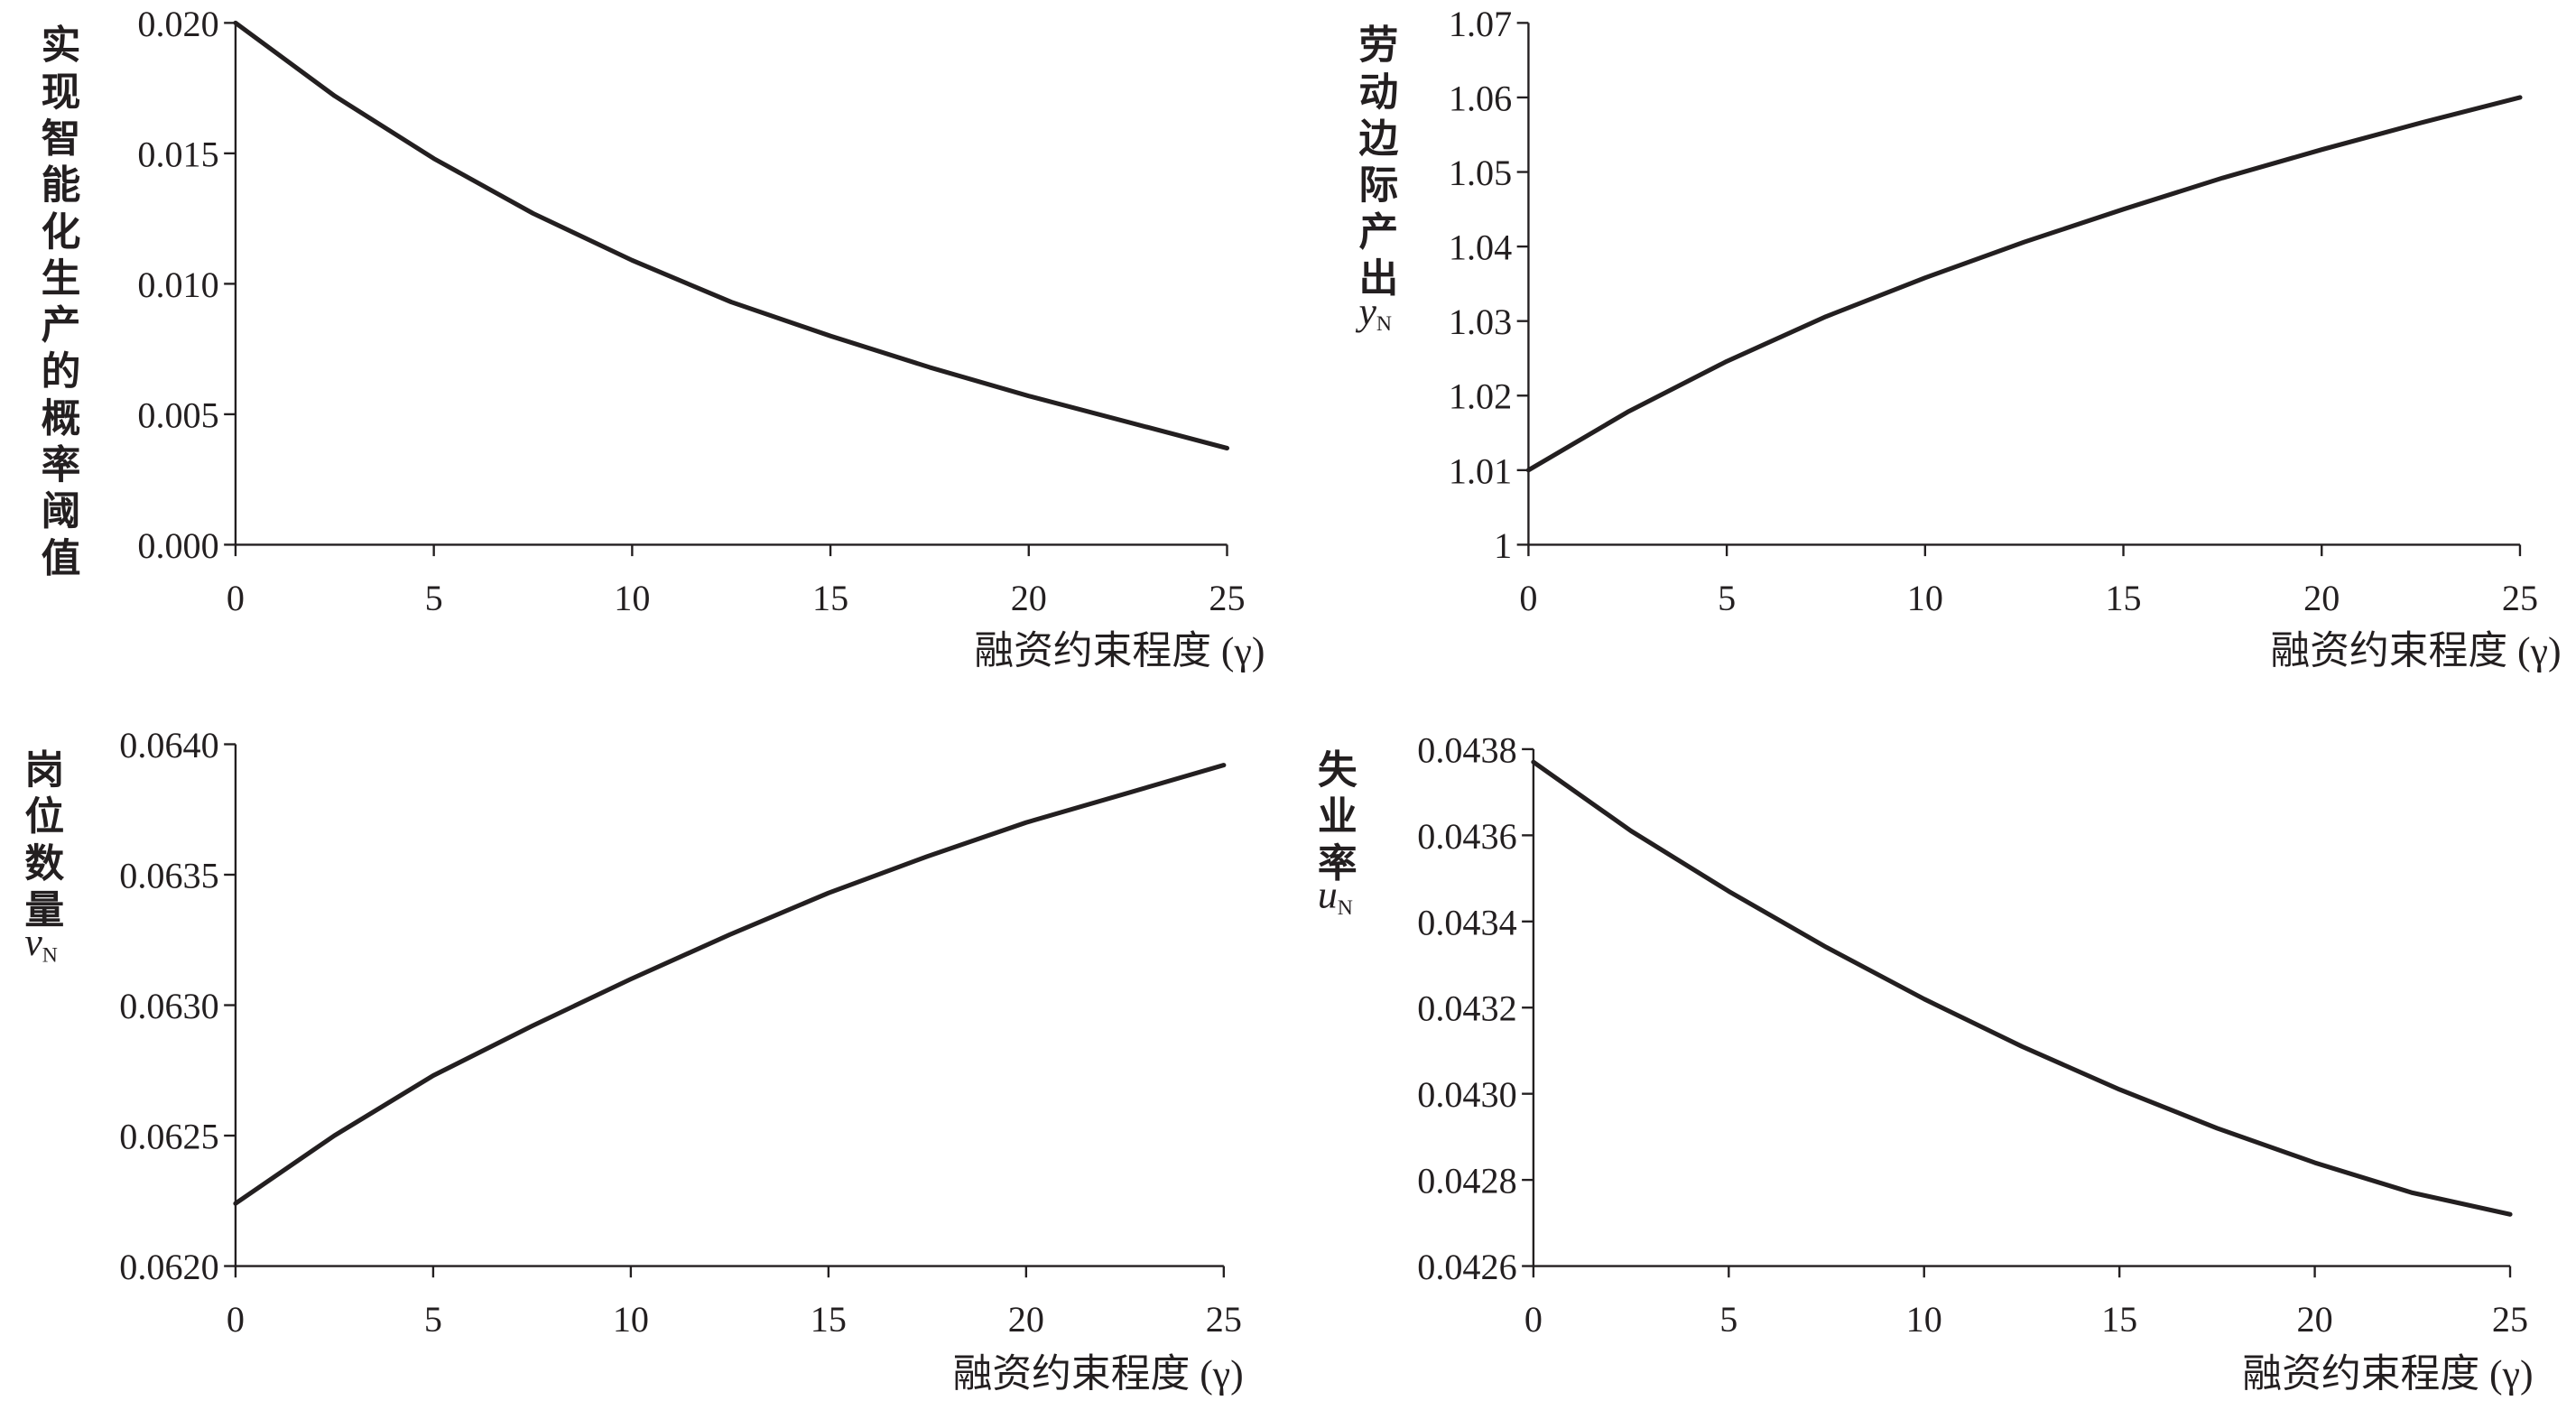 This screenshot has width=2576, height=1410. I want to click on y-axis-label-glyph: 出, so click(1378, 279).